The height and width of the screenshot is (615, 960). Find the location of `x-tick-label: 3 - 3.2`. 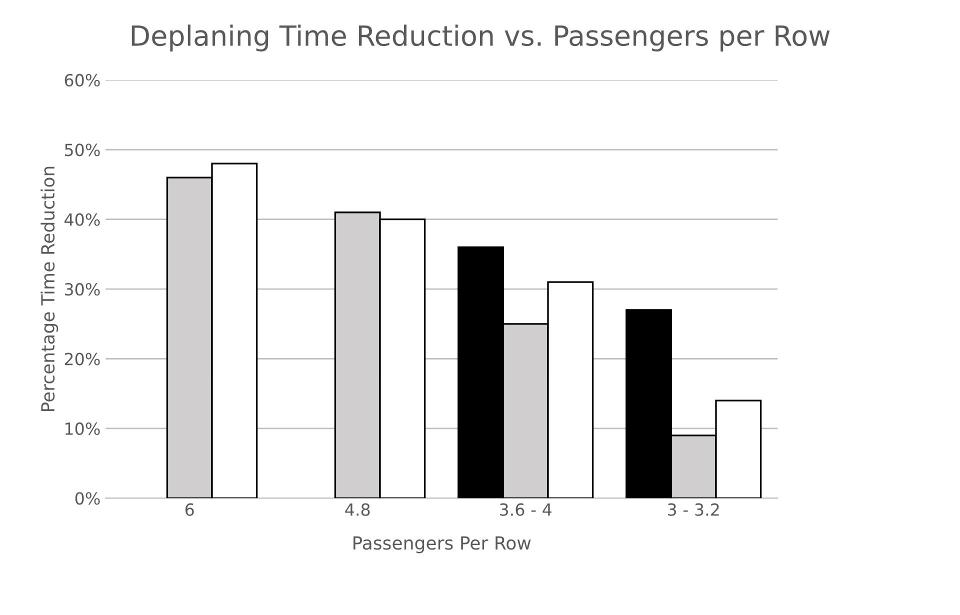

x-tick-label: 3 - 3.2 is located at coordinates (693, 509).